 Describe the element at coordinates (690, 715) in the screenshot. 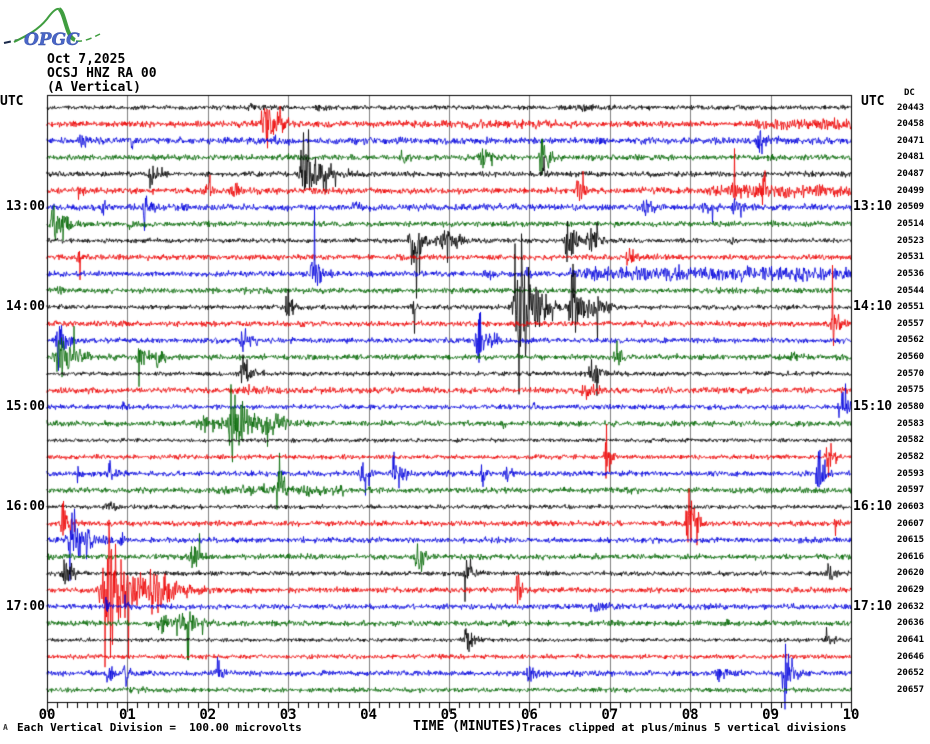

I see `x-tick-label: 08` at that location.